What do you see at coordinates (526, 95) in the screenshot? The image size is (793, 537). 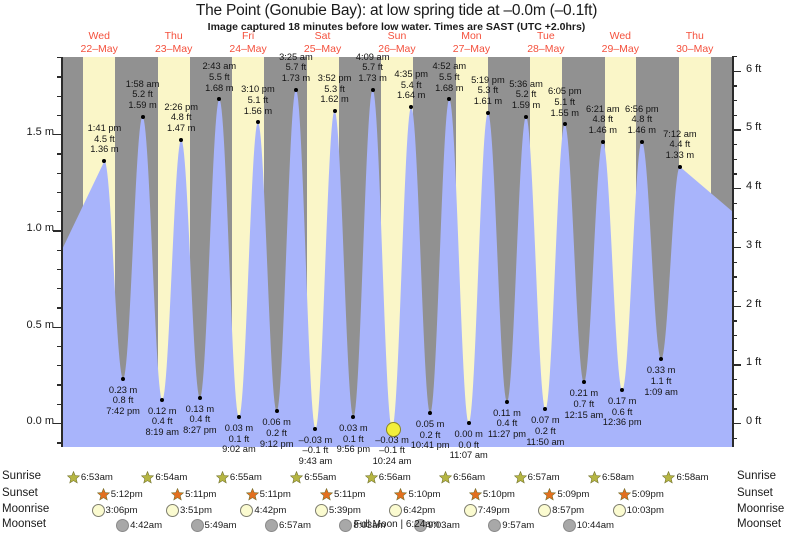 I see `tide-label-high: 5:36 am 5.2 ft 1.59 m` at bounding box center [526, 95].